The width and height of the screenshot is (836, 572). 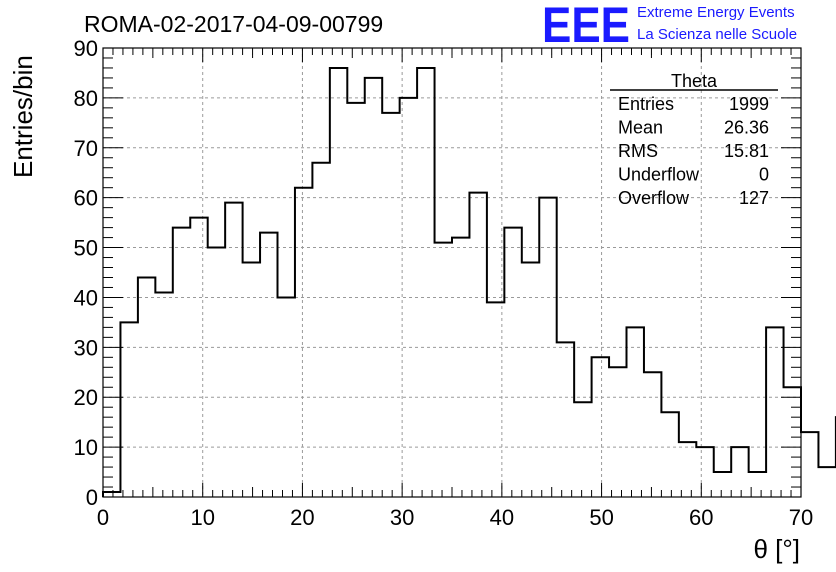 What do you see at coordinates (86, 198) in the screenshot?
I see `y-tick-label: 60` at bounding box center [86, 198].